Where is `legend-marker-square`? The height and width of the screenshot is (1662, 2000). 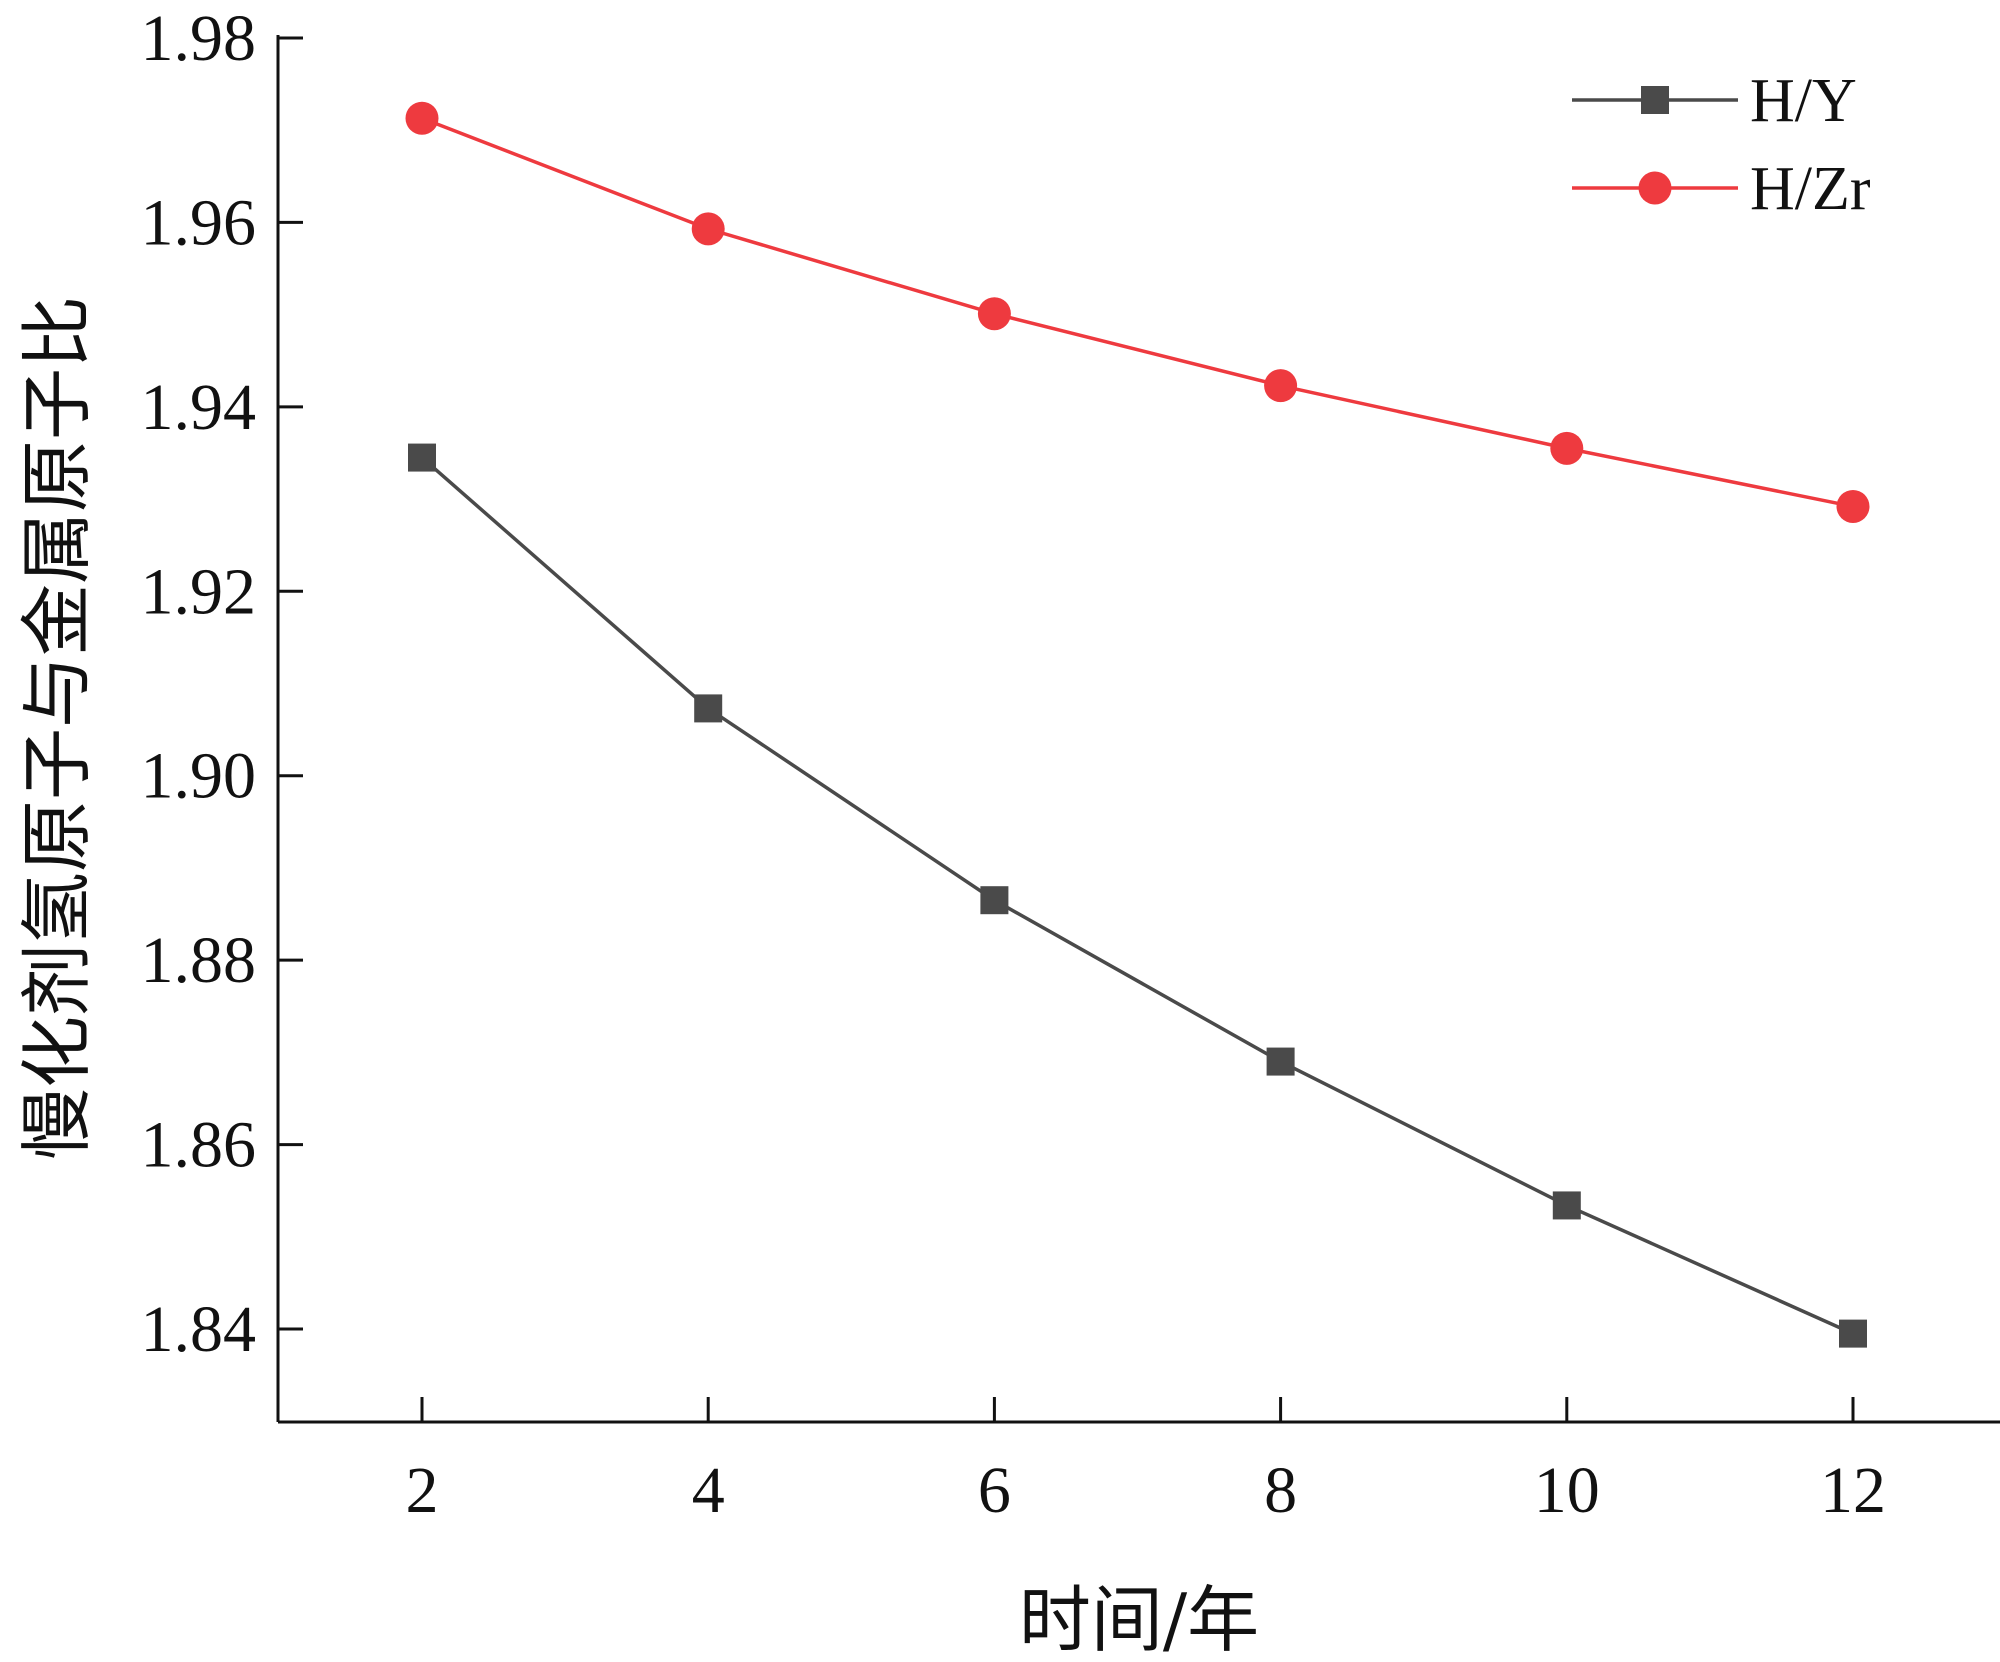 legend-marker-square is located at coordinates (1655, 100).